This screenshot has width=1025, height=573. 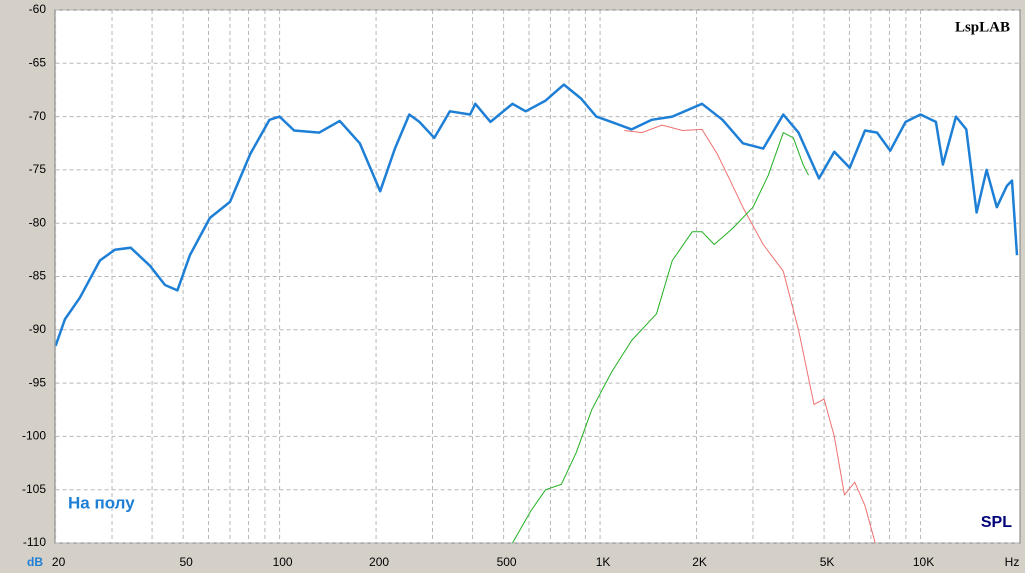 I want to click on x-tick-label: 20, so click(x=59, y=562).